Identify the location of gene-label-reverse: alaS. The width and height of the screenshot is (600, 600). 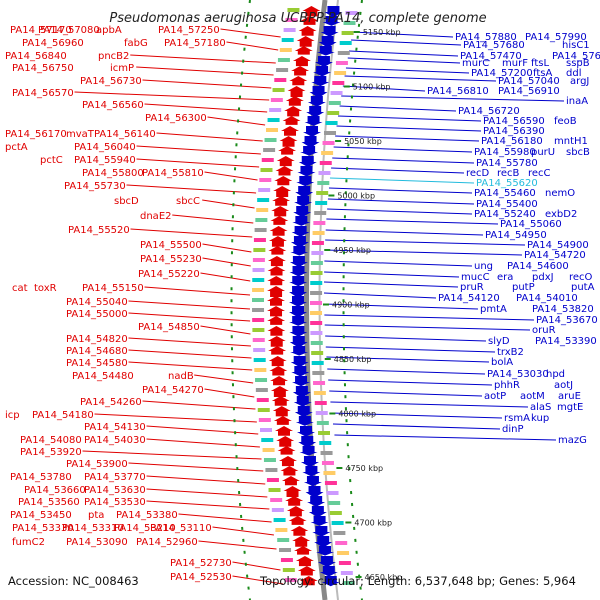
(540, 407).